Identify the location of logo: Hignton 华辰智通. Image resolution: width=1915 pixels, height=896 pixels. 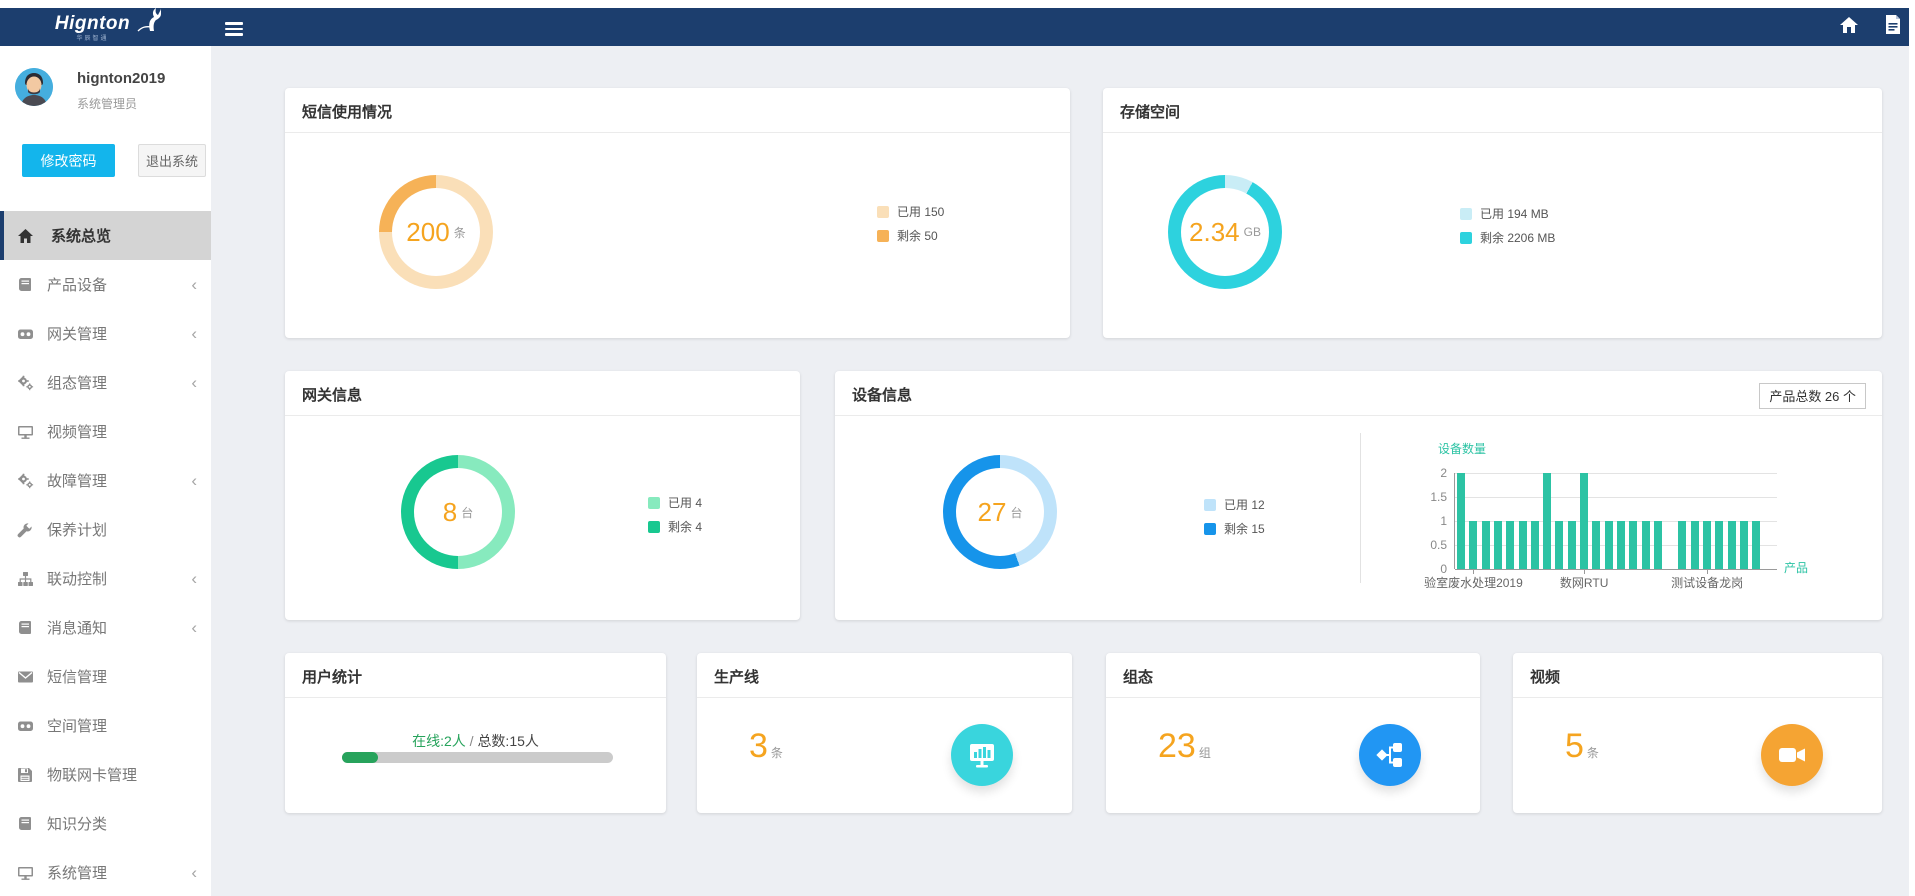
(105, 26).